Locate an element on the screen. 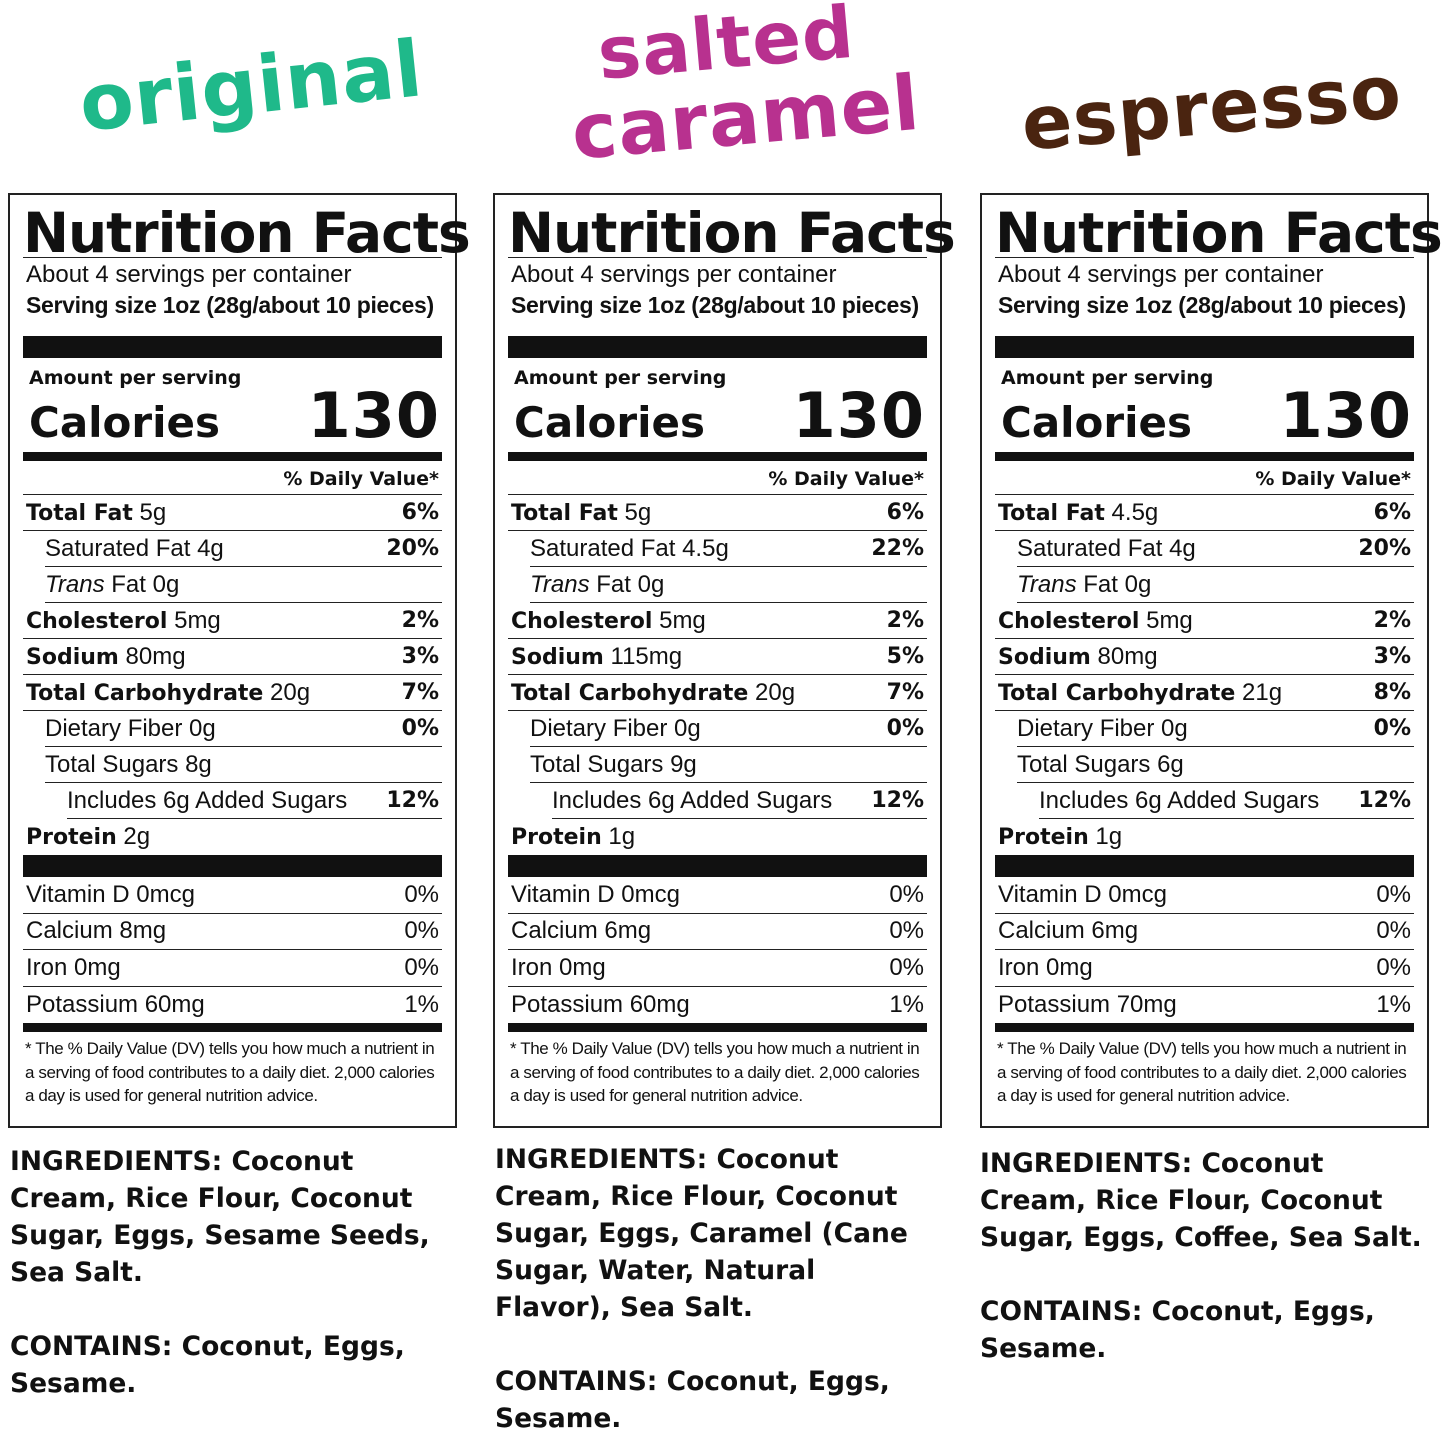 This screenshot has width=1445, height=1445. nutrient-amount: 4.5g is located at coordinates (1135, 512).